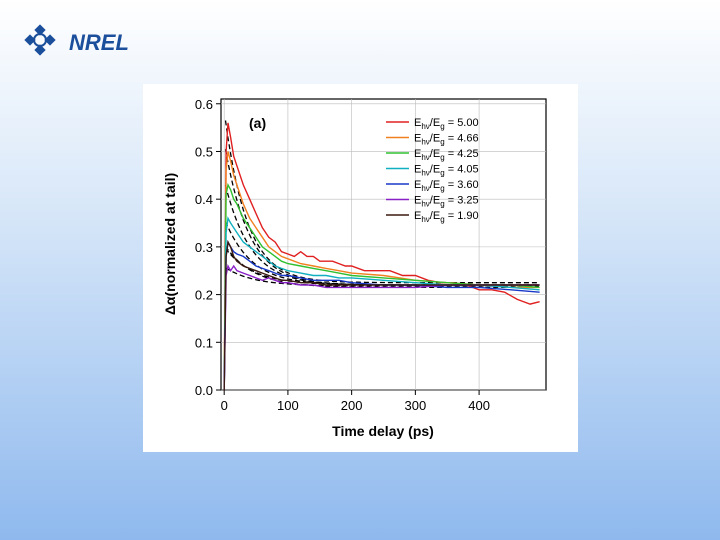  What do you see at coordinates (204, 199) in the screenshot?
I see `y-tick-label: 0.4` at bounding box center [204, 199].